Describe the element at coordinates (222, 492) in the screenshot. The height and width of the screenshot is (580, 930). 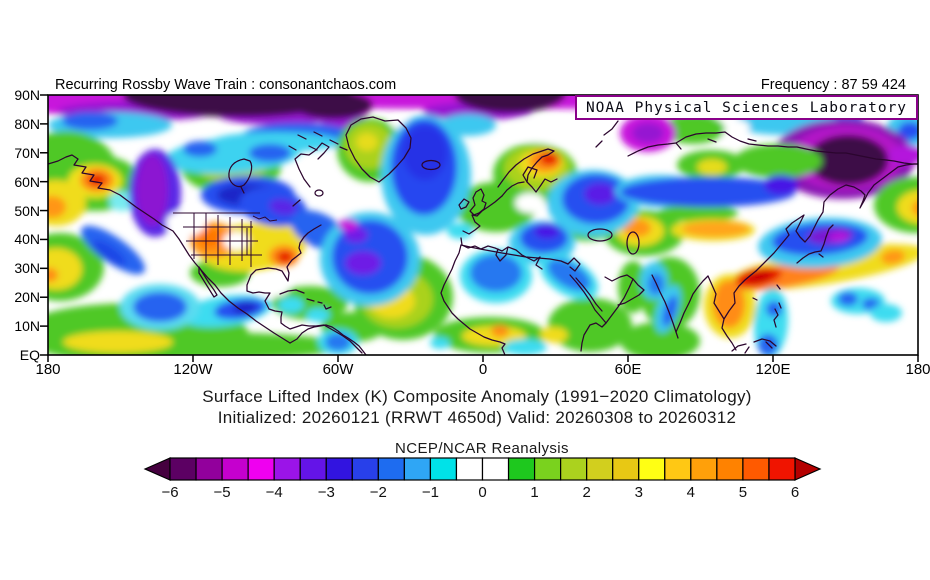
I see `svg-text: −5` at that location.